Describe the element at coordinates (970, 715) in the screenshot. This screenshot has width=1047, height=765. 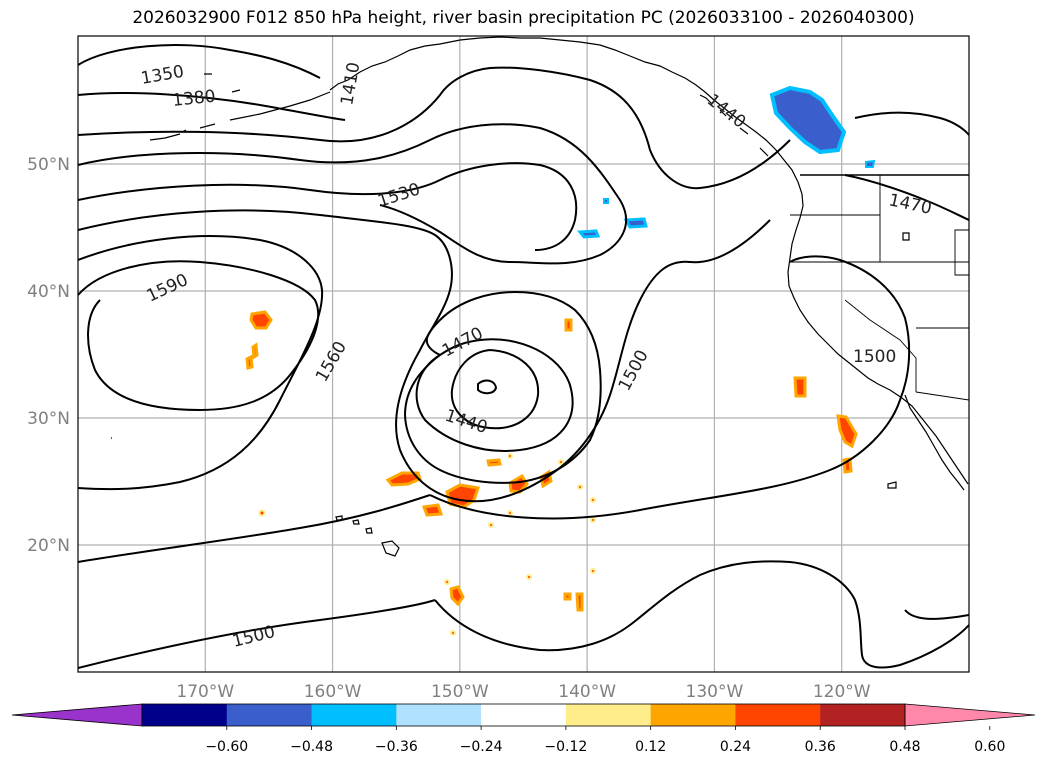
I see `colorbar-extend-max` at that location.